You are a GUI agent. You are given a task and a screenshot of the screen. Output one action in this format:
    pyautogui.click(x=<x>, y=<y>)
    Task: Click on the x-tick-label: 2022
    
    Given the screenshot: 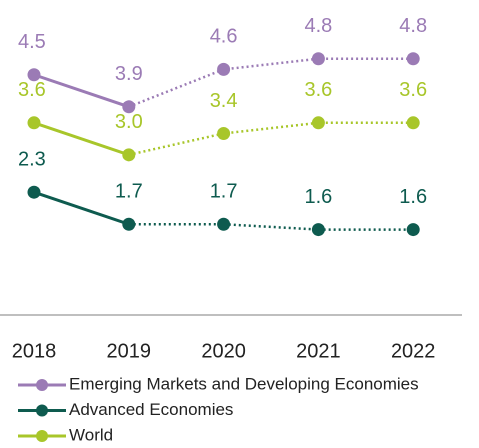 What is the action you would take?
    pyautogui.click(x=413, y=351)
    